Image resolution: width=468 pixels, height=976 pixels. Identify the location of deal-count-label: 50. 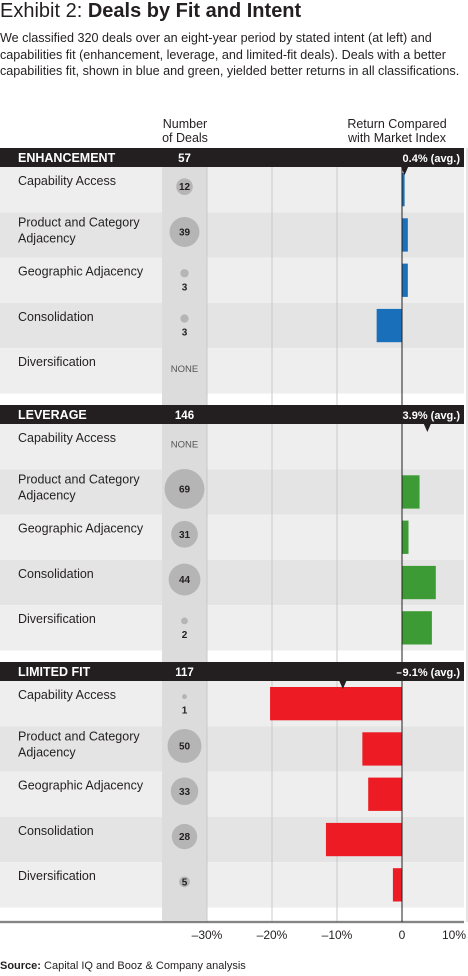
(185, 746).